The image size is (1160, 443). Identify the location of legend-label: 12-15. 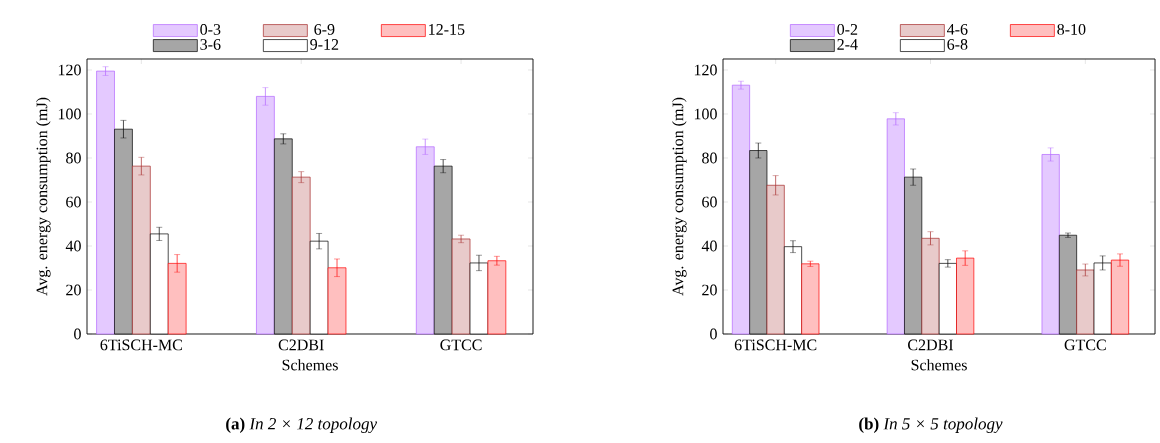
(447, 29).